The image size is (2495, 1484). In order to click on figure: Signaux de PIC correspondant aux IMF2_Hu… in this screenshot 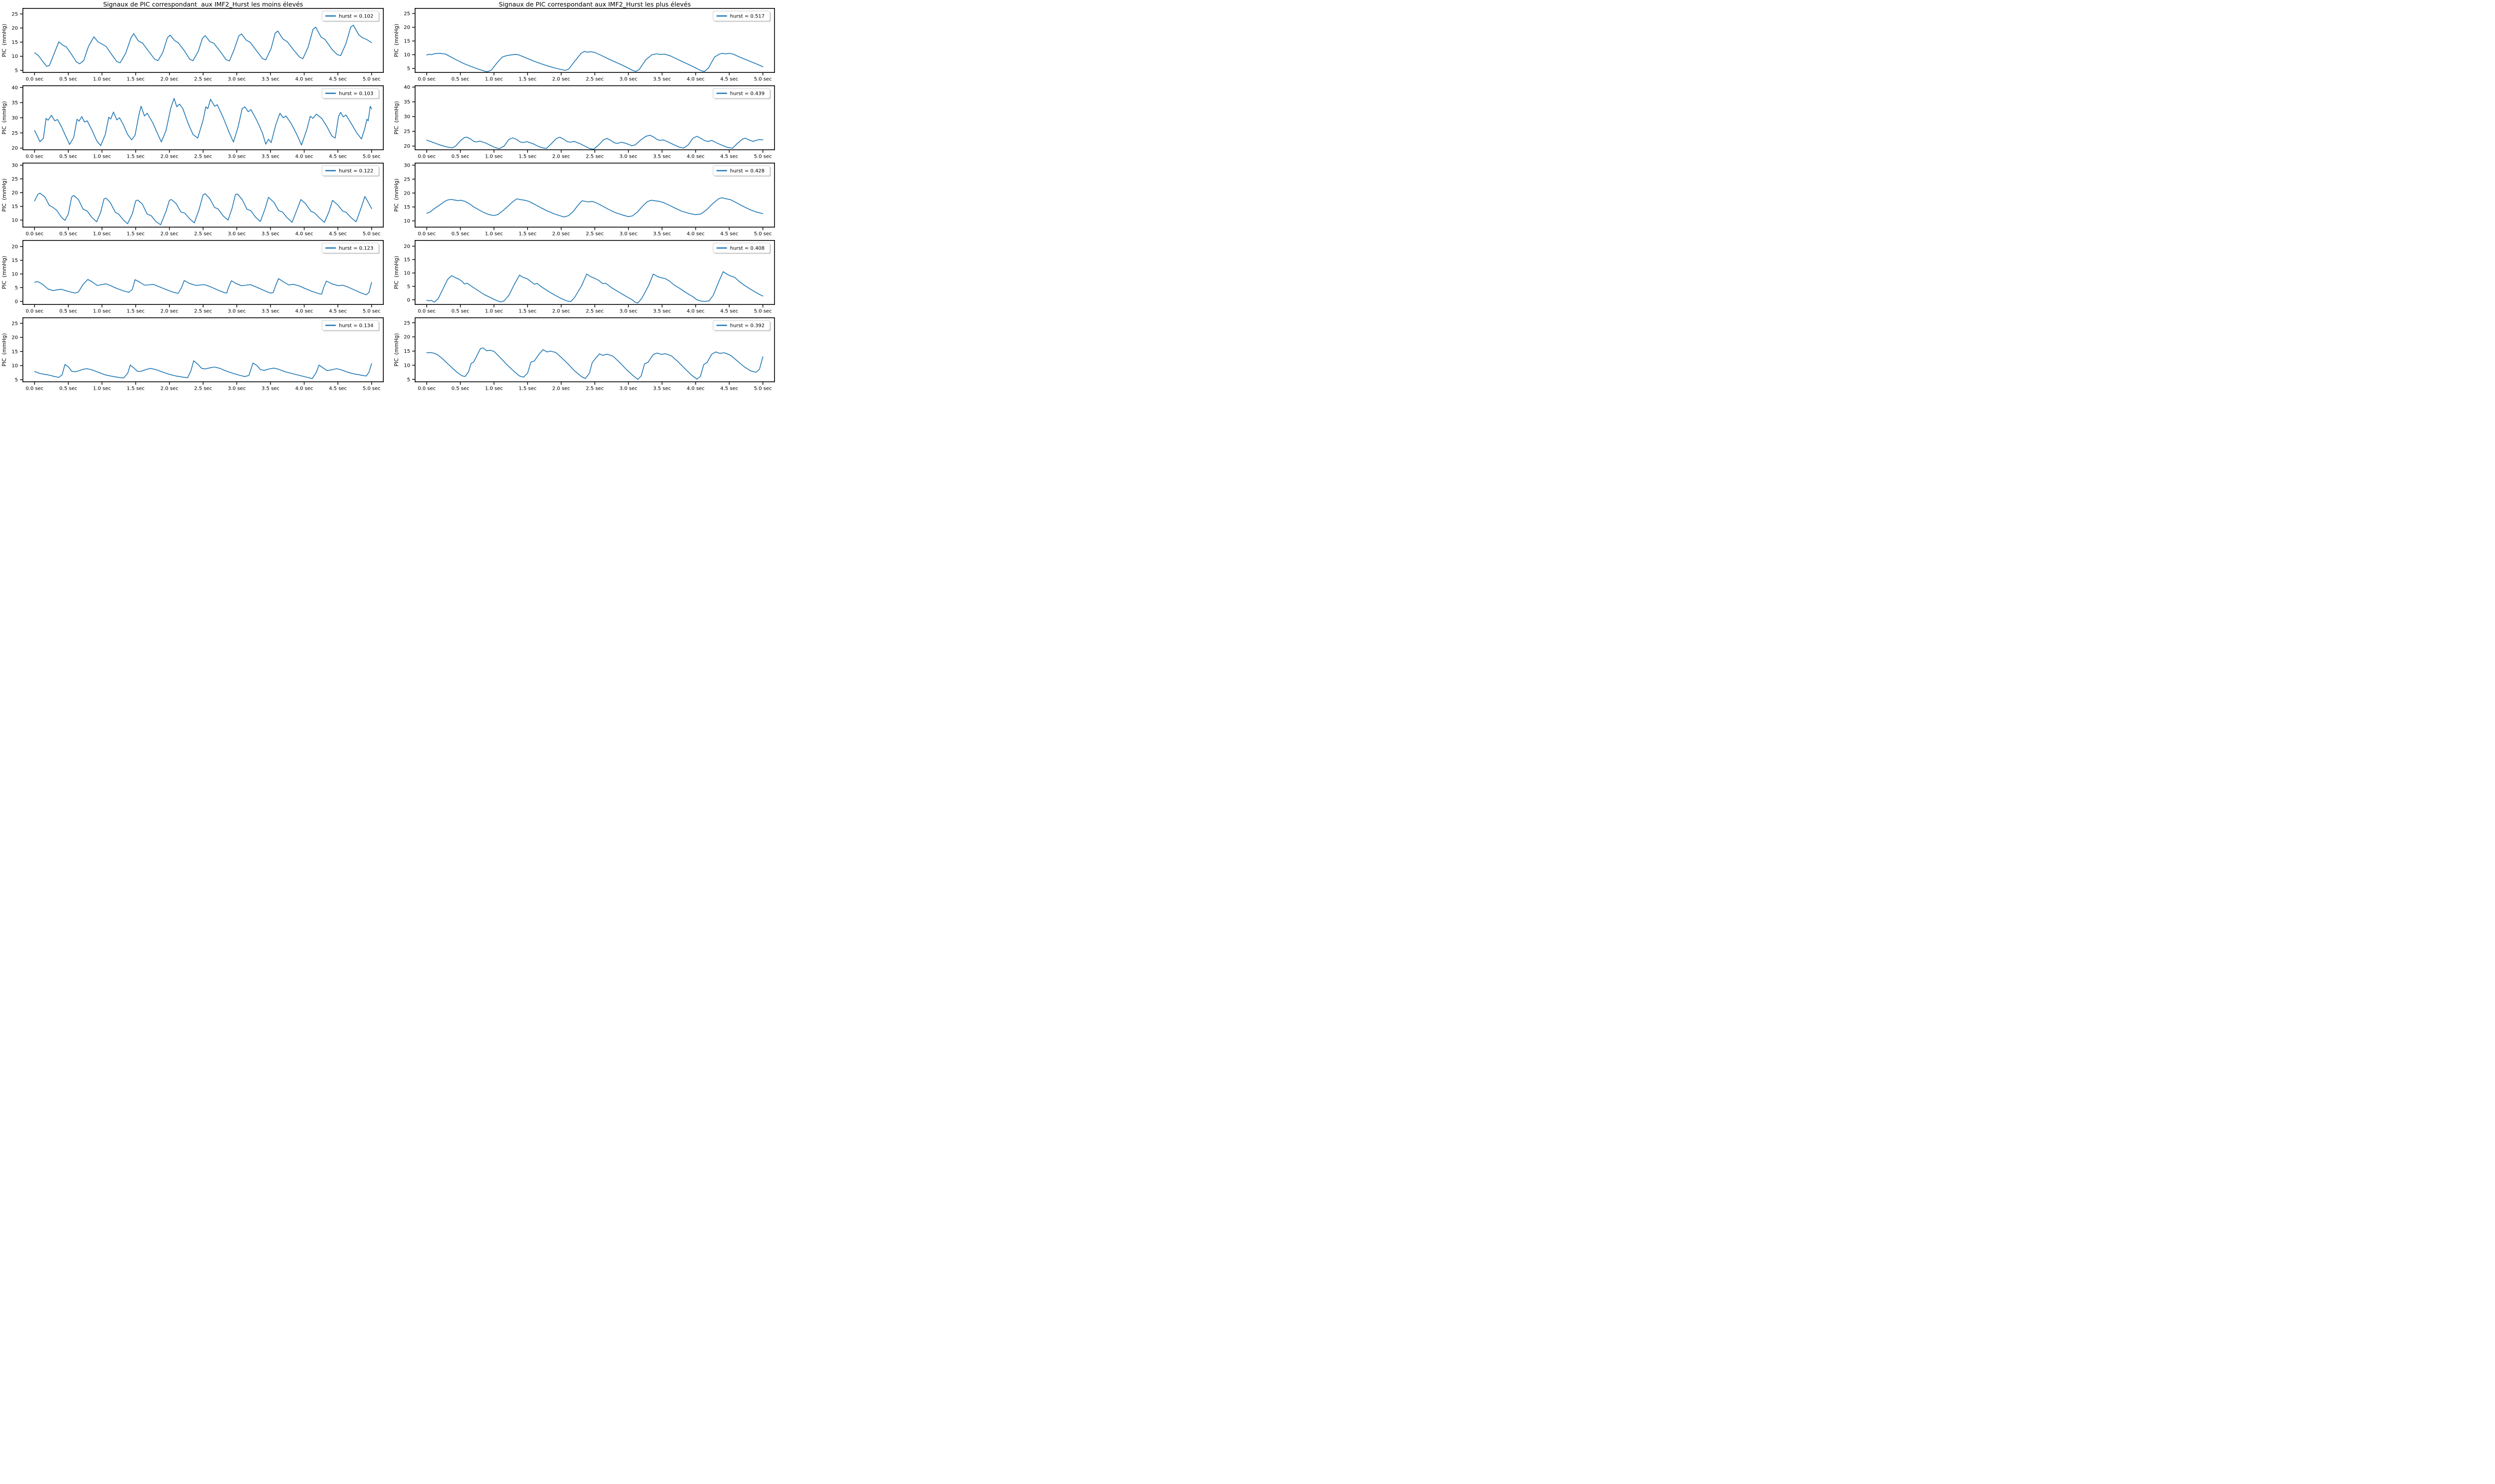, I will do `click(391, 196)`.